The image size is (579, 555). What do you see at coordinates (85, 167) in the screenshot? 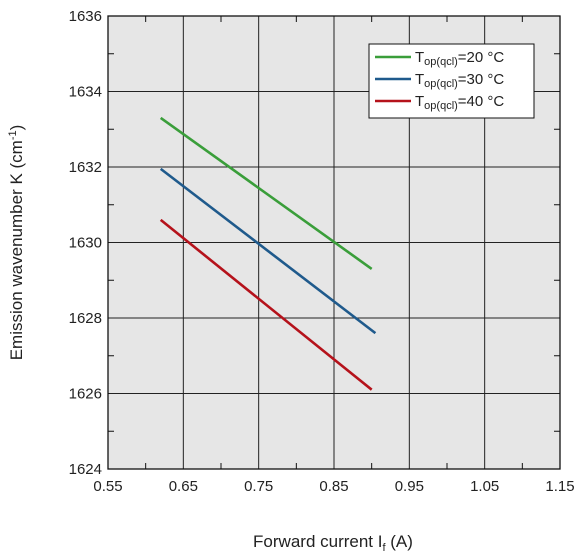
I see `y-tick-label: 1632` at bounding box center [85, 167].